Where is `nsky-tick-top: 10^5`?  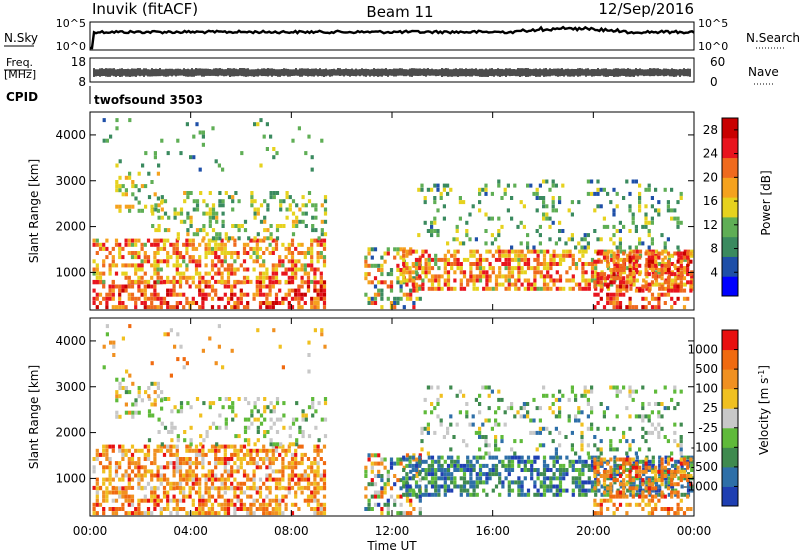
nsky-tick-top: 10^5 is located at coordinates (71, 23).